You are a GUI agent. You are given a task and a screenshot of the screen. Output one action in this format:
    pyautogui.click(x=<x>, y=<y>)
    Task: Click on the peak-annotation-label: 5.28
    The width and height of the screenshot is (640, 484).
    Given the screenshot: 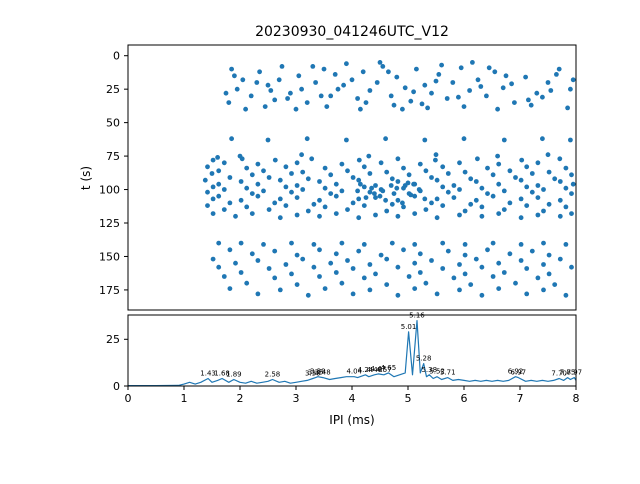 What is the action you would take?
    pyautogui.click(x=424, y=359)
    